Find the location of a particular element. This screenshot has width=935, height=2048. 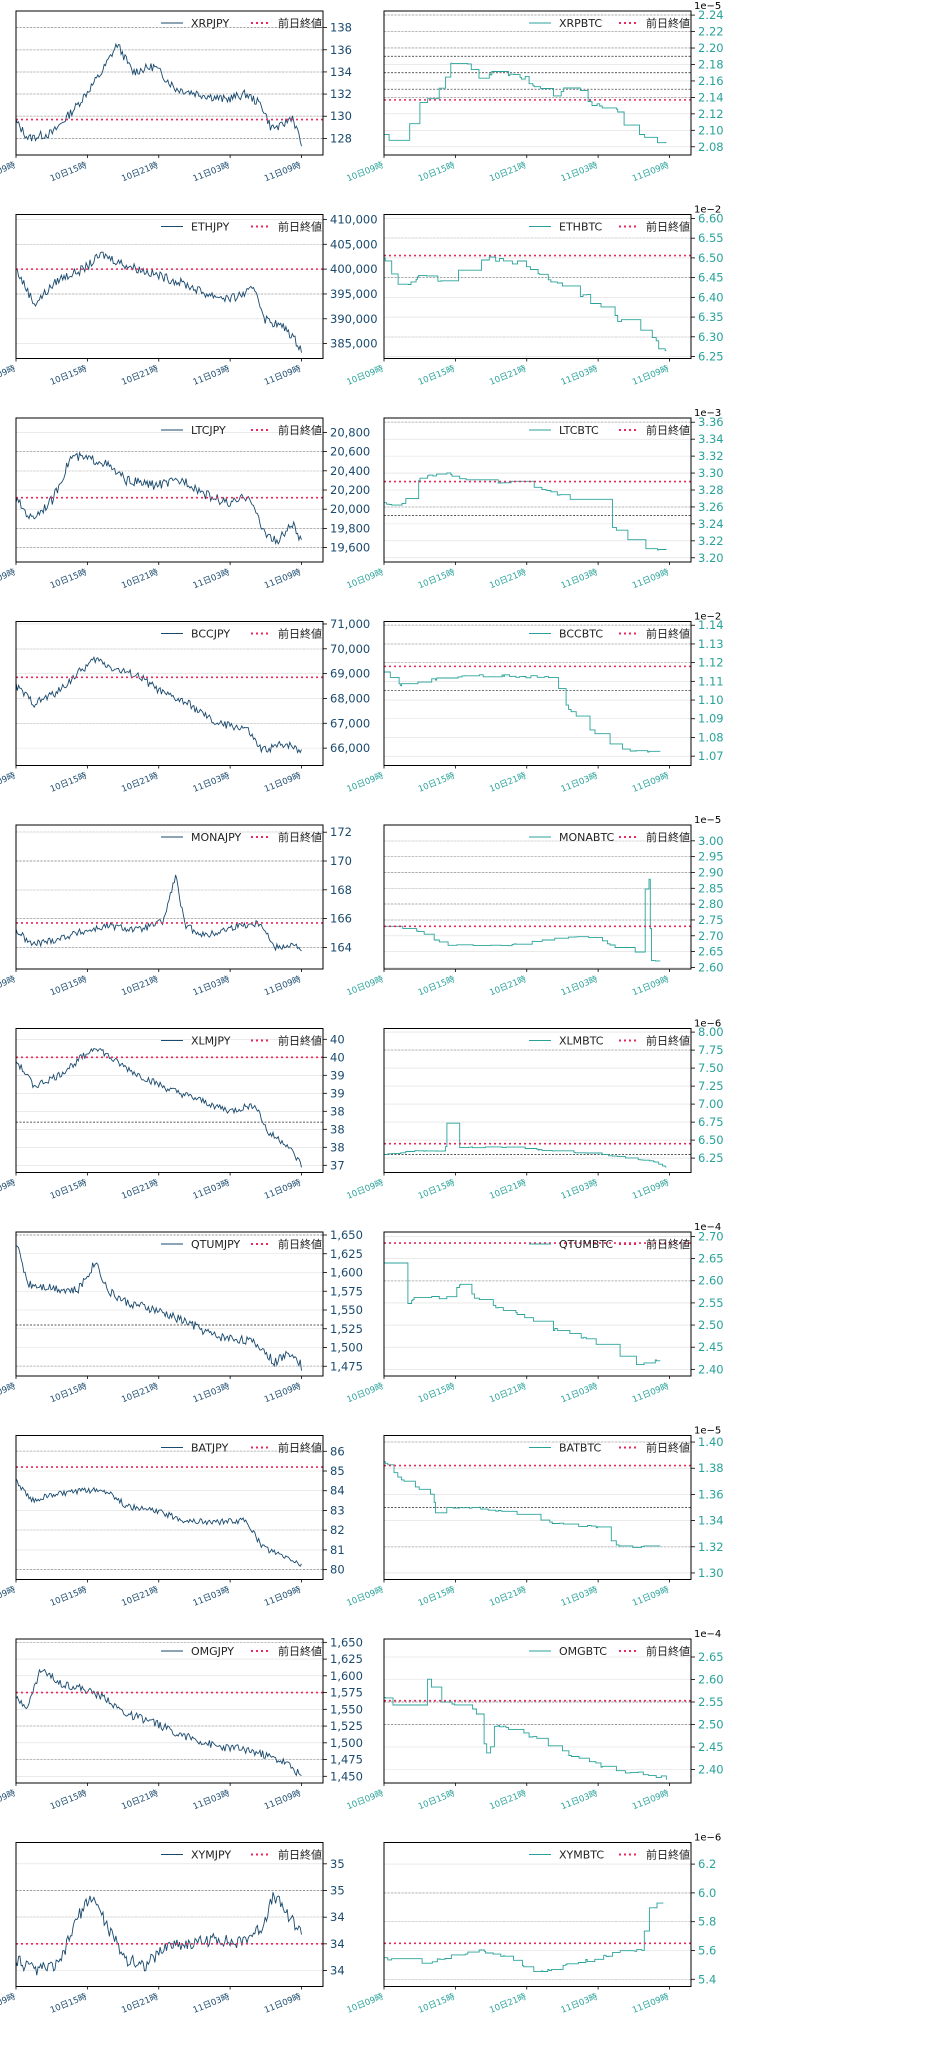

legend-label-series: BCCBTC is located at coordinates (581, 634).